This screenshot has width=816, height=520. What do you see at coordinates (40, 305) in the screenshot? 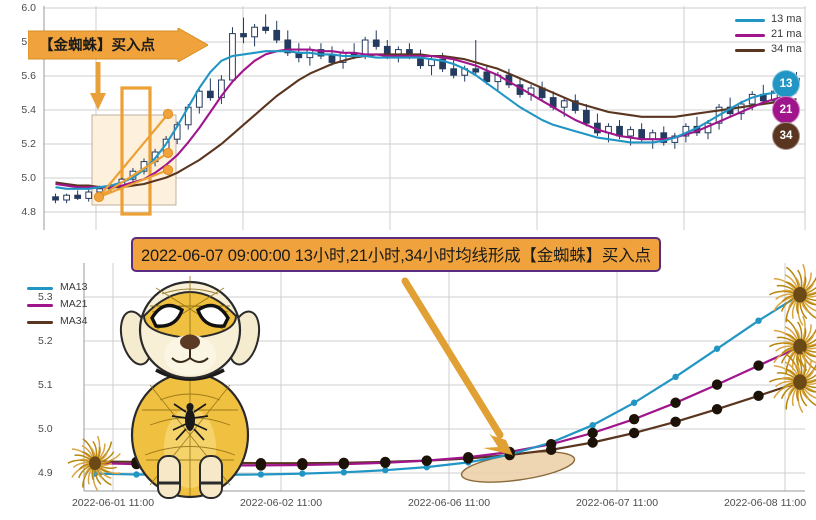
I see `lower-legend-swatch-ma21` at bounding box center [40, 305].